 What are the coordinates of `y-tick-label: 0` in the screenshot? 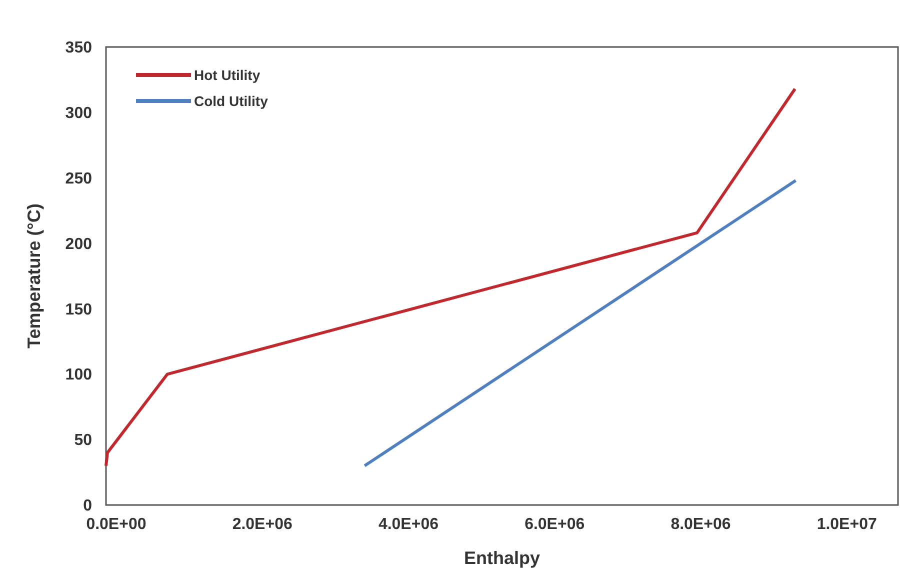 It's located at (87, 506).